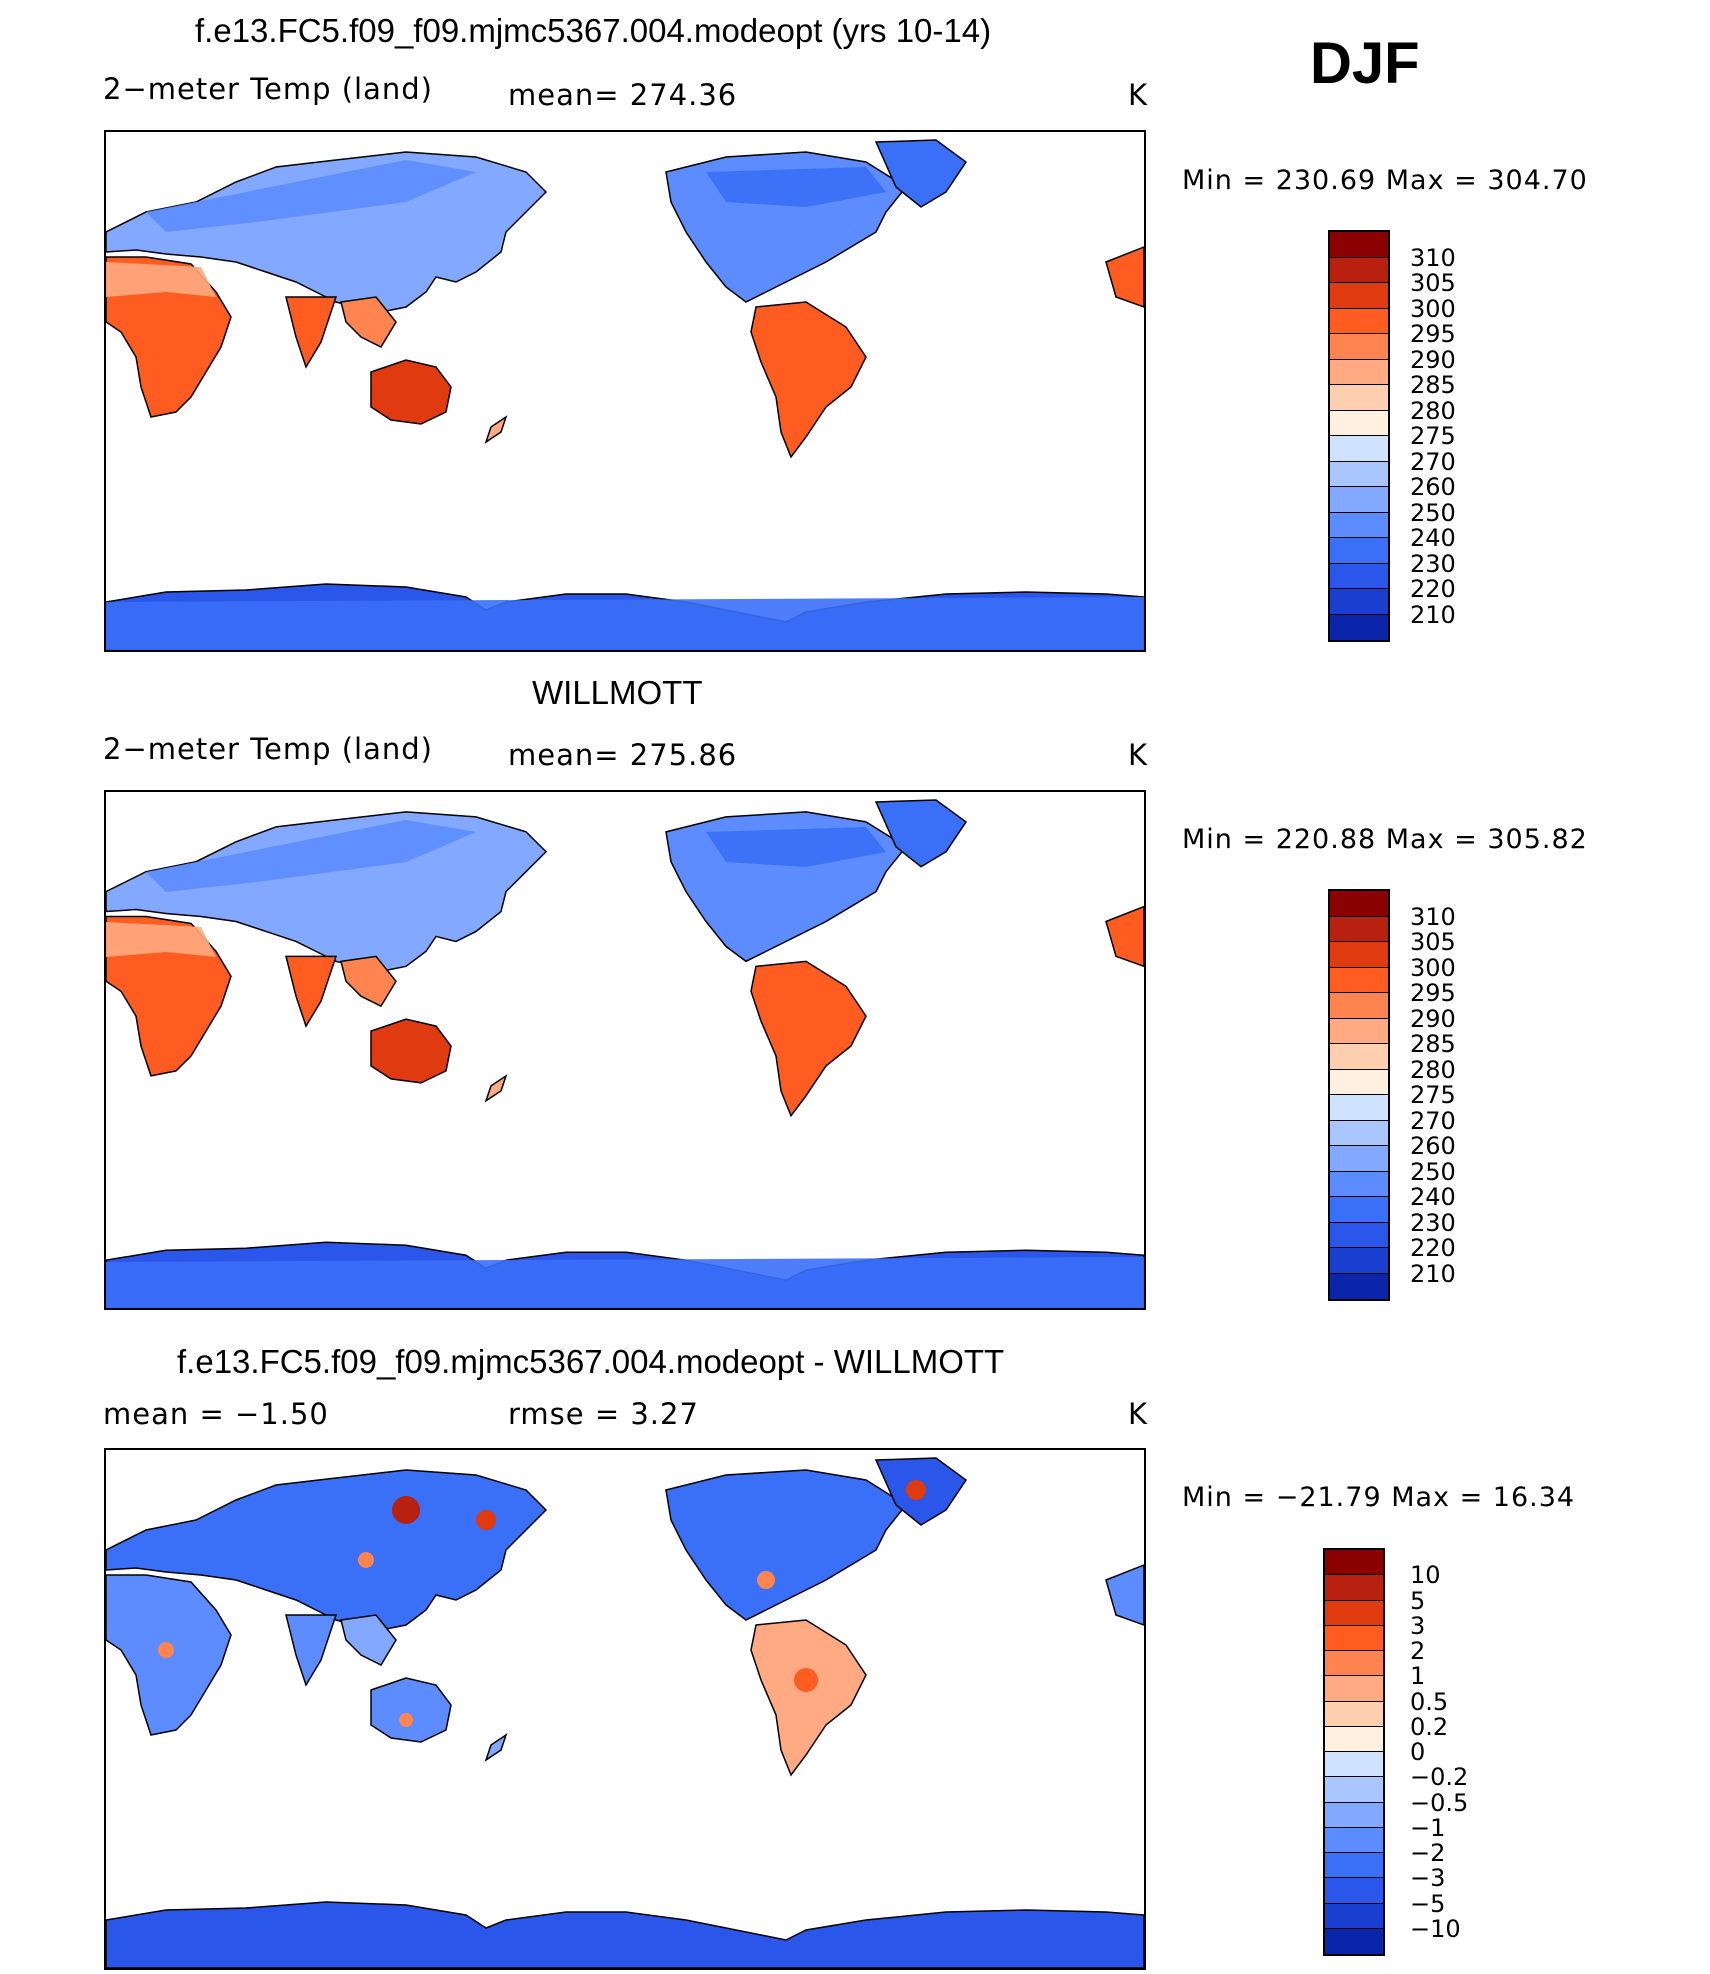  Describe the element at coordinates (1433, 1120) in the screenshot. I see `colorbar-tick-label: 270` at that location.